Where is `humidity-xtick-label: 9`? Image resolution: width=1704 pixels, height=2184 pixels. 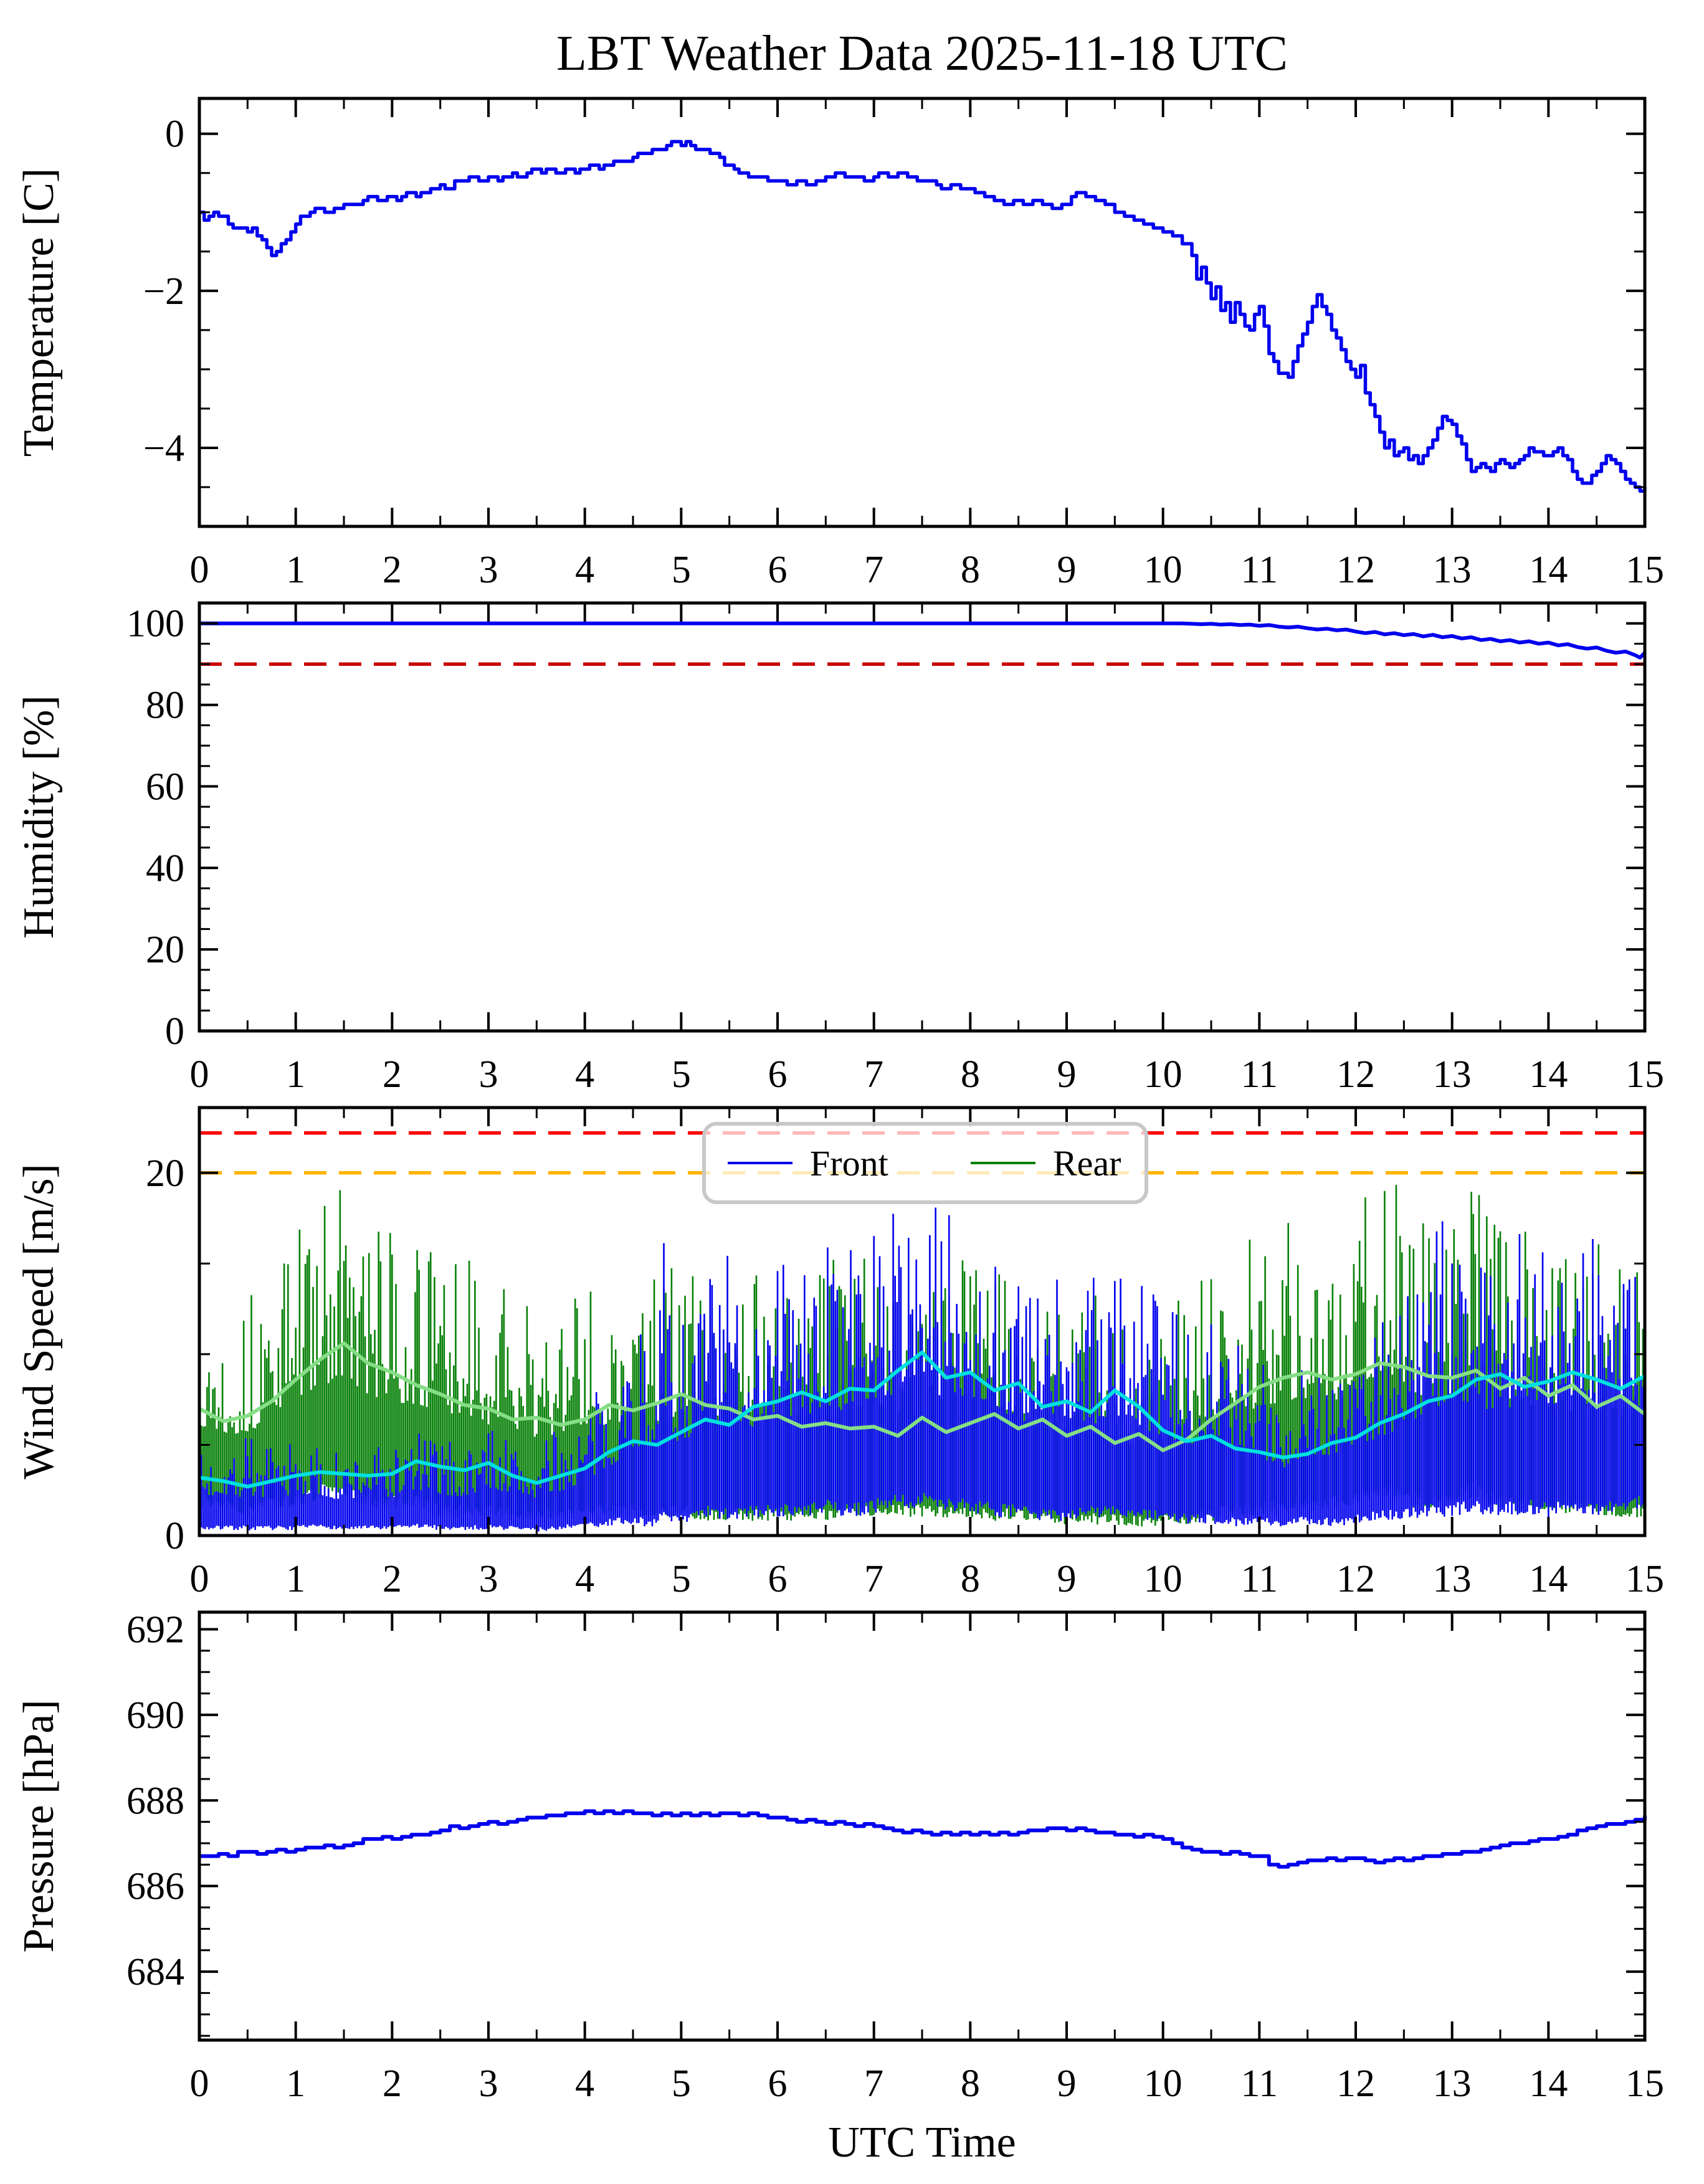 humidity-xtick-label: 9 is located at coordinates (1067, 1074).